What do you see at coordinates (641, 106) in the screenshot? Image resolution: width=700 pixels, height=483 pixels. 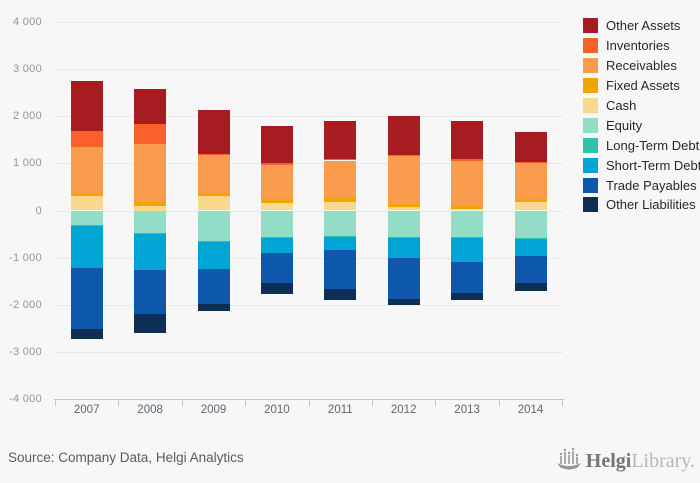 I see `legend-item-cash: Cash` at bounding box center [641, 106].